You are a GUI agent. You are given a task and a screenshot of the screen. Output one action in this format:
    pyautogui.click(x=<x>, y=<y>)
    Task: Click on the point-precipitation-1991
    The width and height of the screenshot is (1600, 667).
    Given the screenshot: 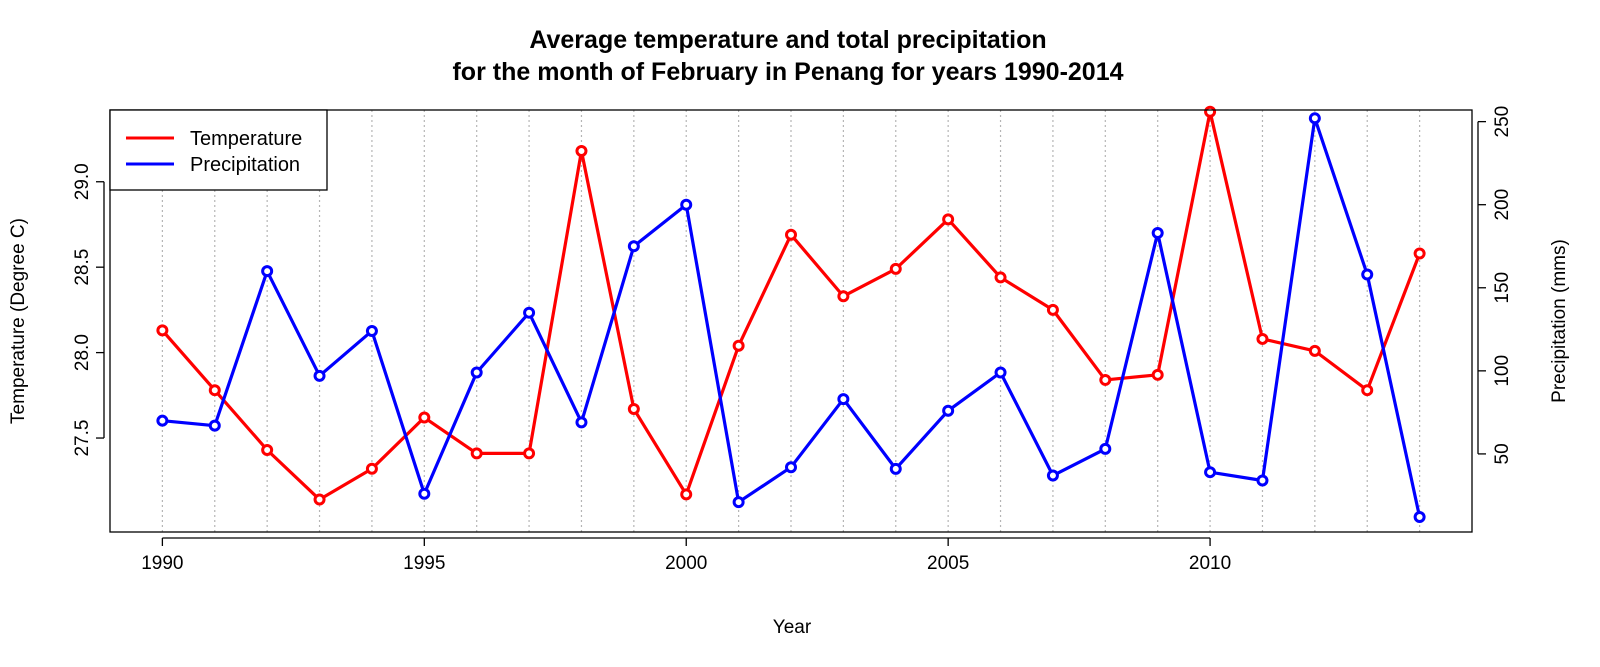 What is the action you would take?
    pyautogui.click(x=214, y=425)
    